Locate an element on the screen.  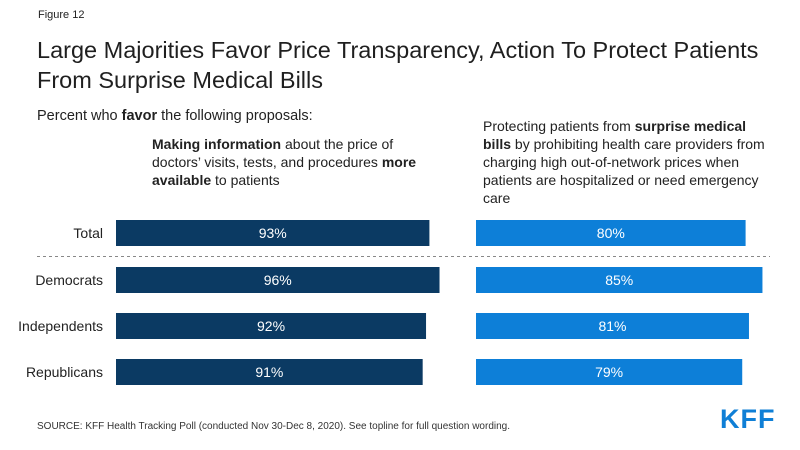
category-label: Total is located at coordinates (88, 233).